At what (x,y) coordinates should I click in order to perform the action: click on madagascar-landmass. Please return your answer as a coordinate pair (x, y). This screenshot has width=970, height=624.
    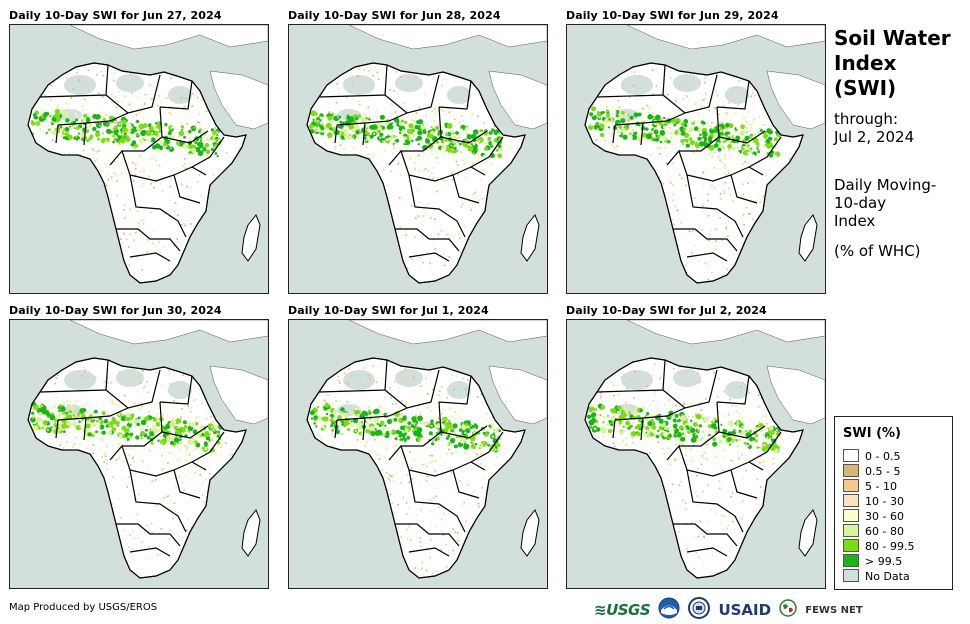
    Looking at the image, I should click on (808, 533).